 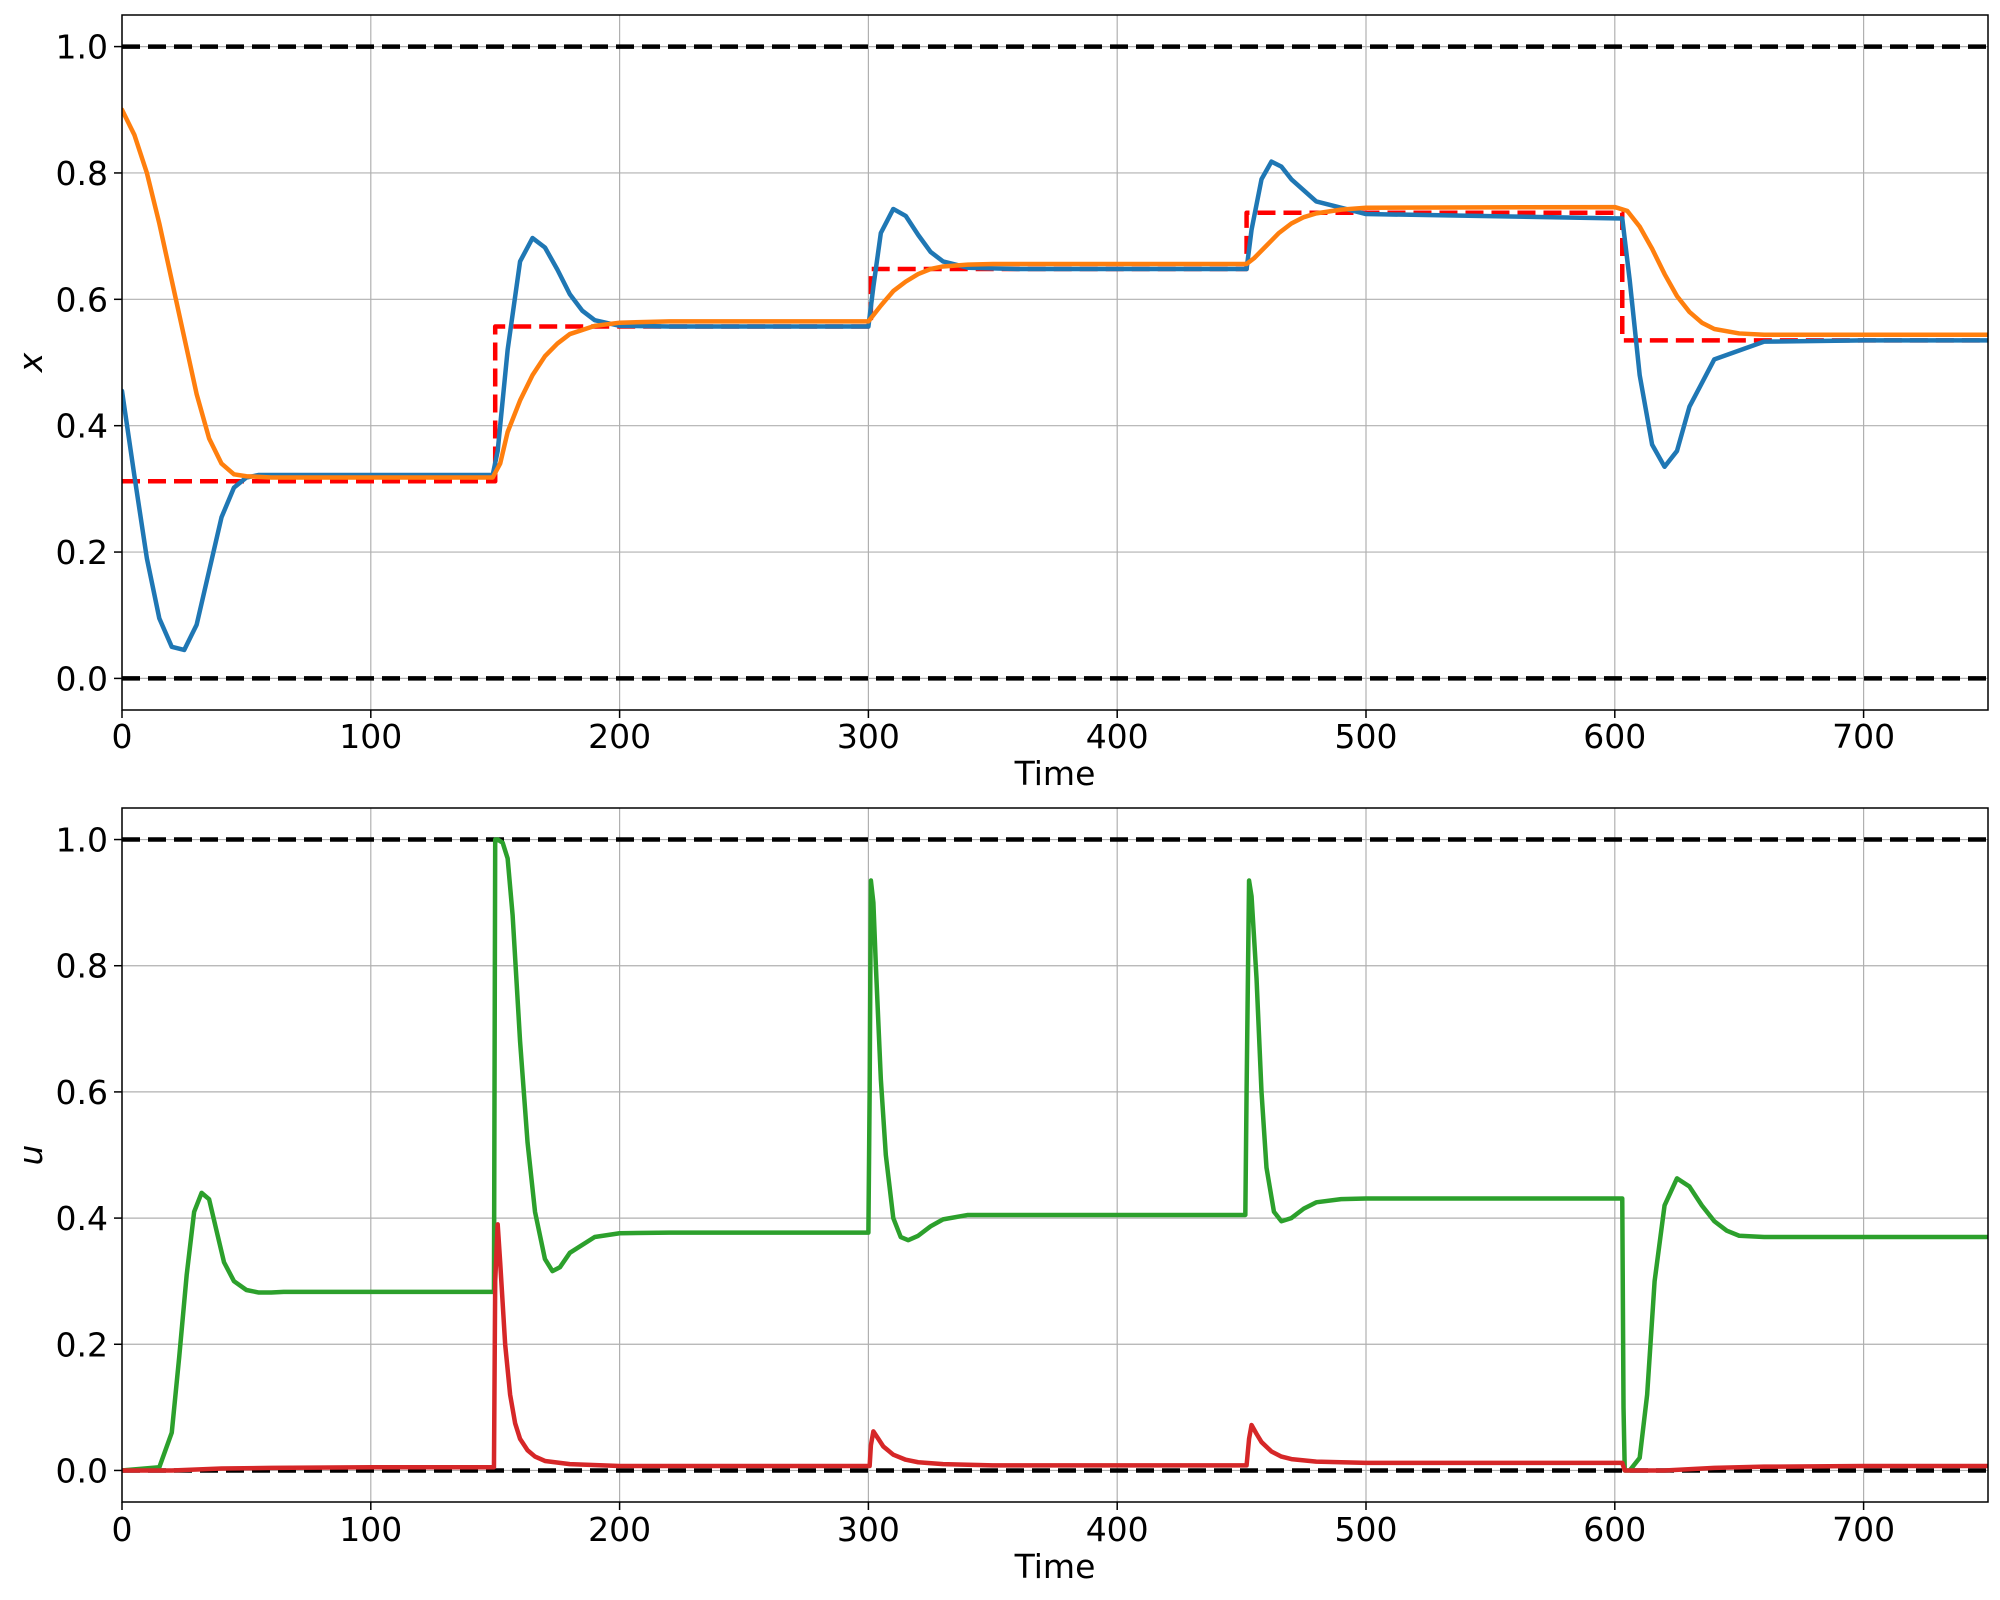 What do you see at coordinates (30, 362) in the screenshot?
I see `y-axis-label: x` at bounding box center [30, 362].